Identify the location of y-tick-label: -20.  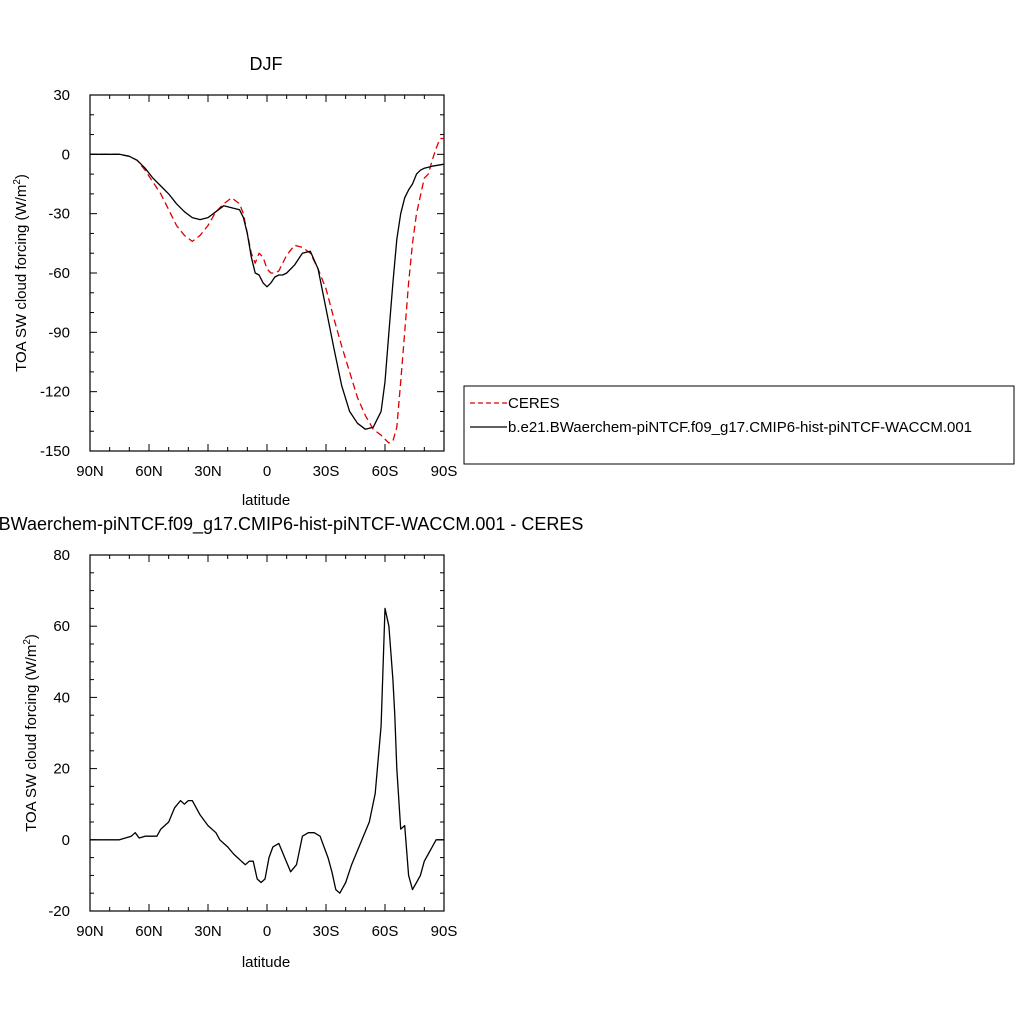
(59, 911).